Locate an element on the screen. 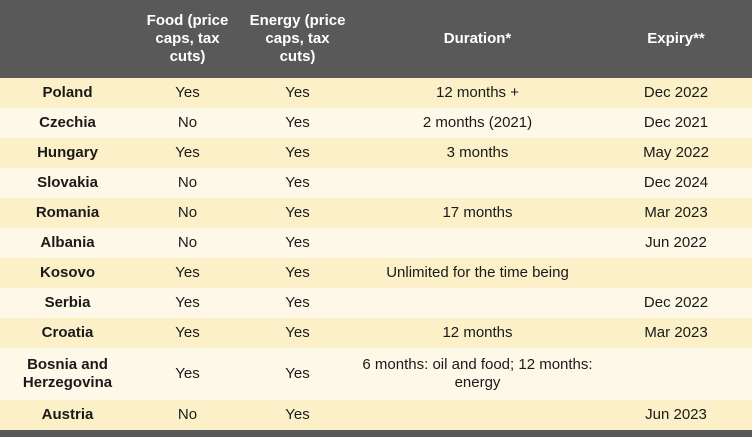  country-cell: Austria is located at coordinates (67, 415).